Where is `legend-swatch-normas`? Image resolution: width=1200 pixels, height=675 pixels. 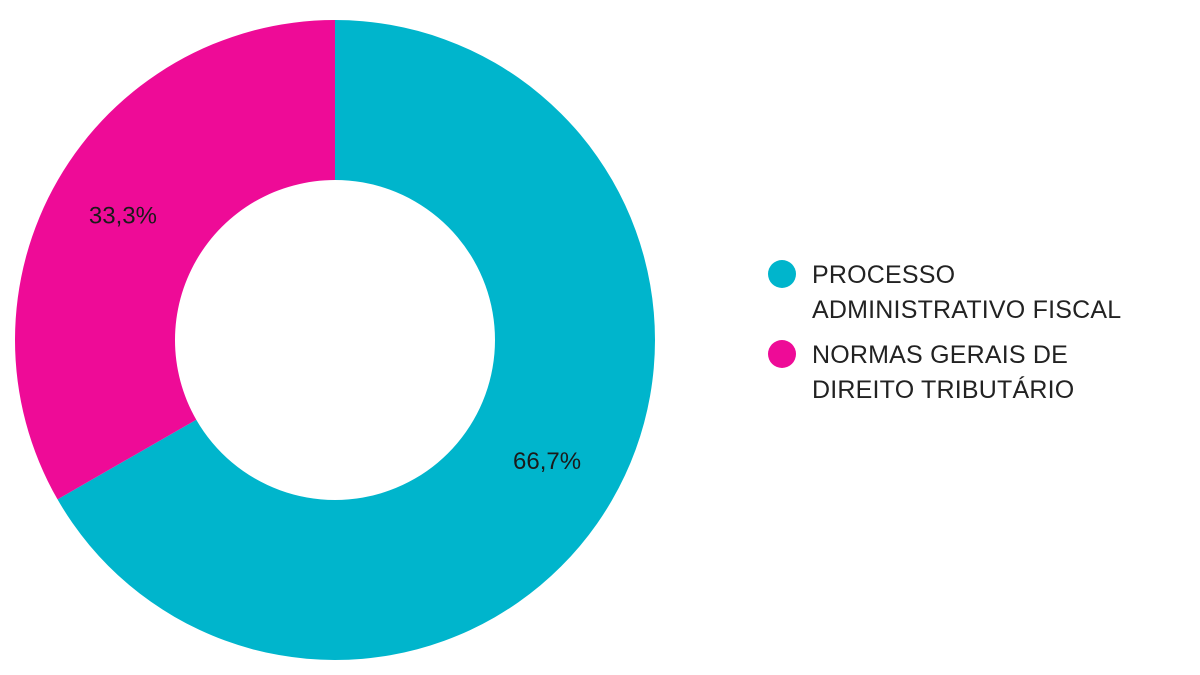 legend-swatch-normas is located at coordinates (782, 354).